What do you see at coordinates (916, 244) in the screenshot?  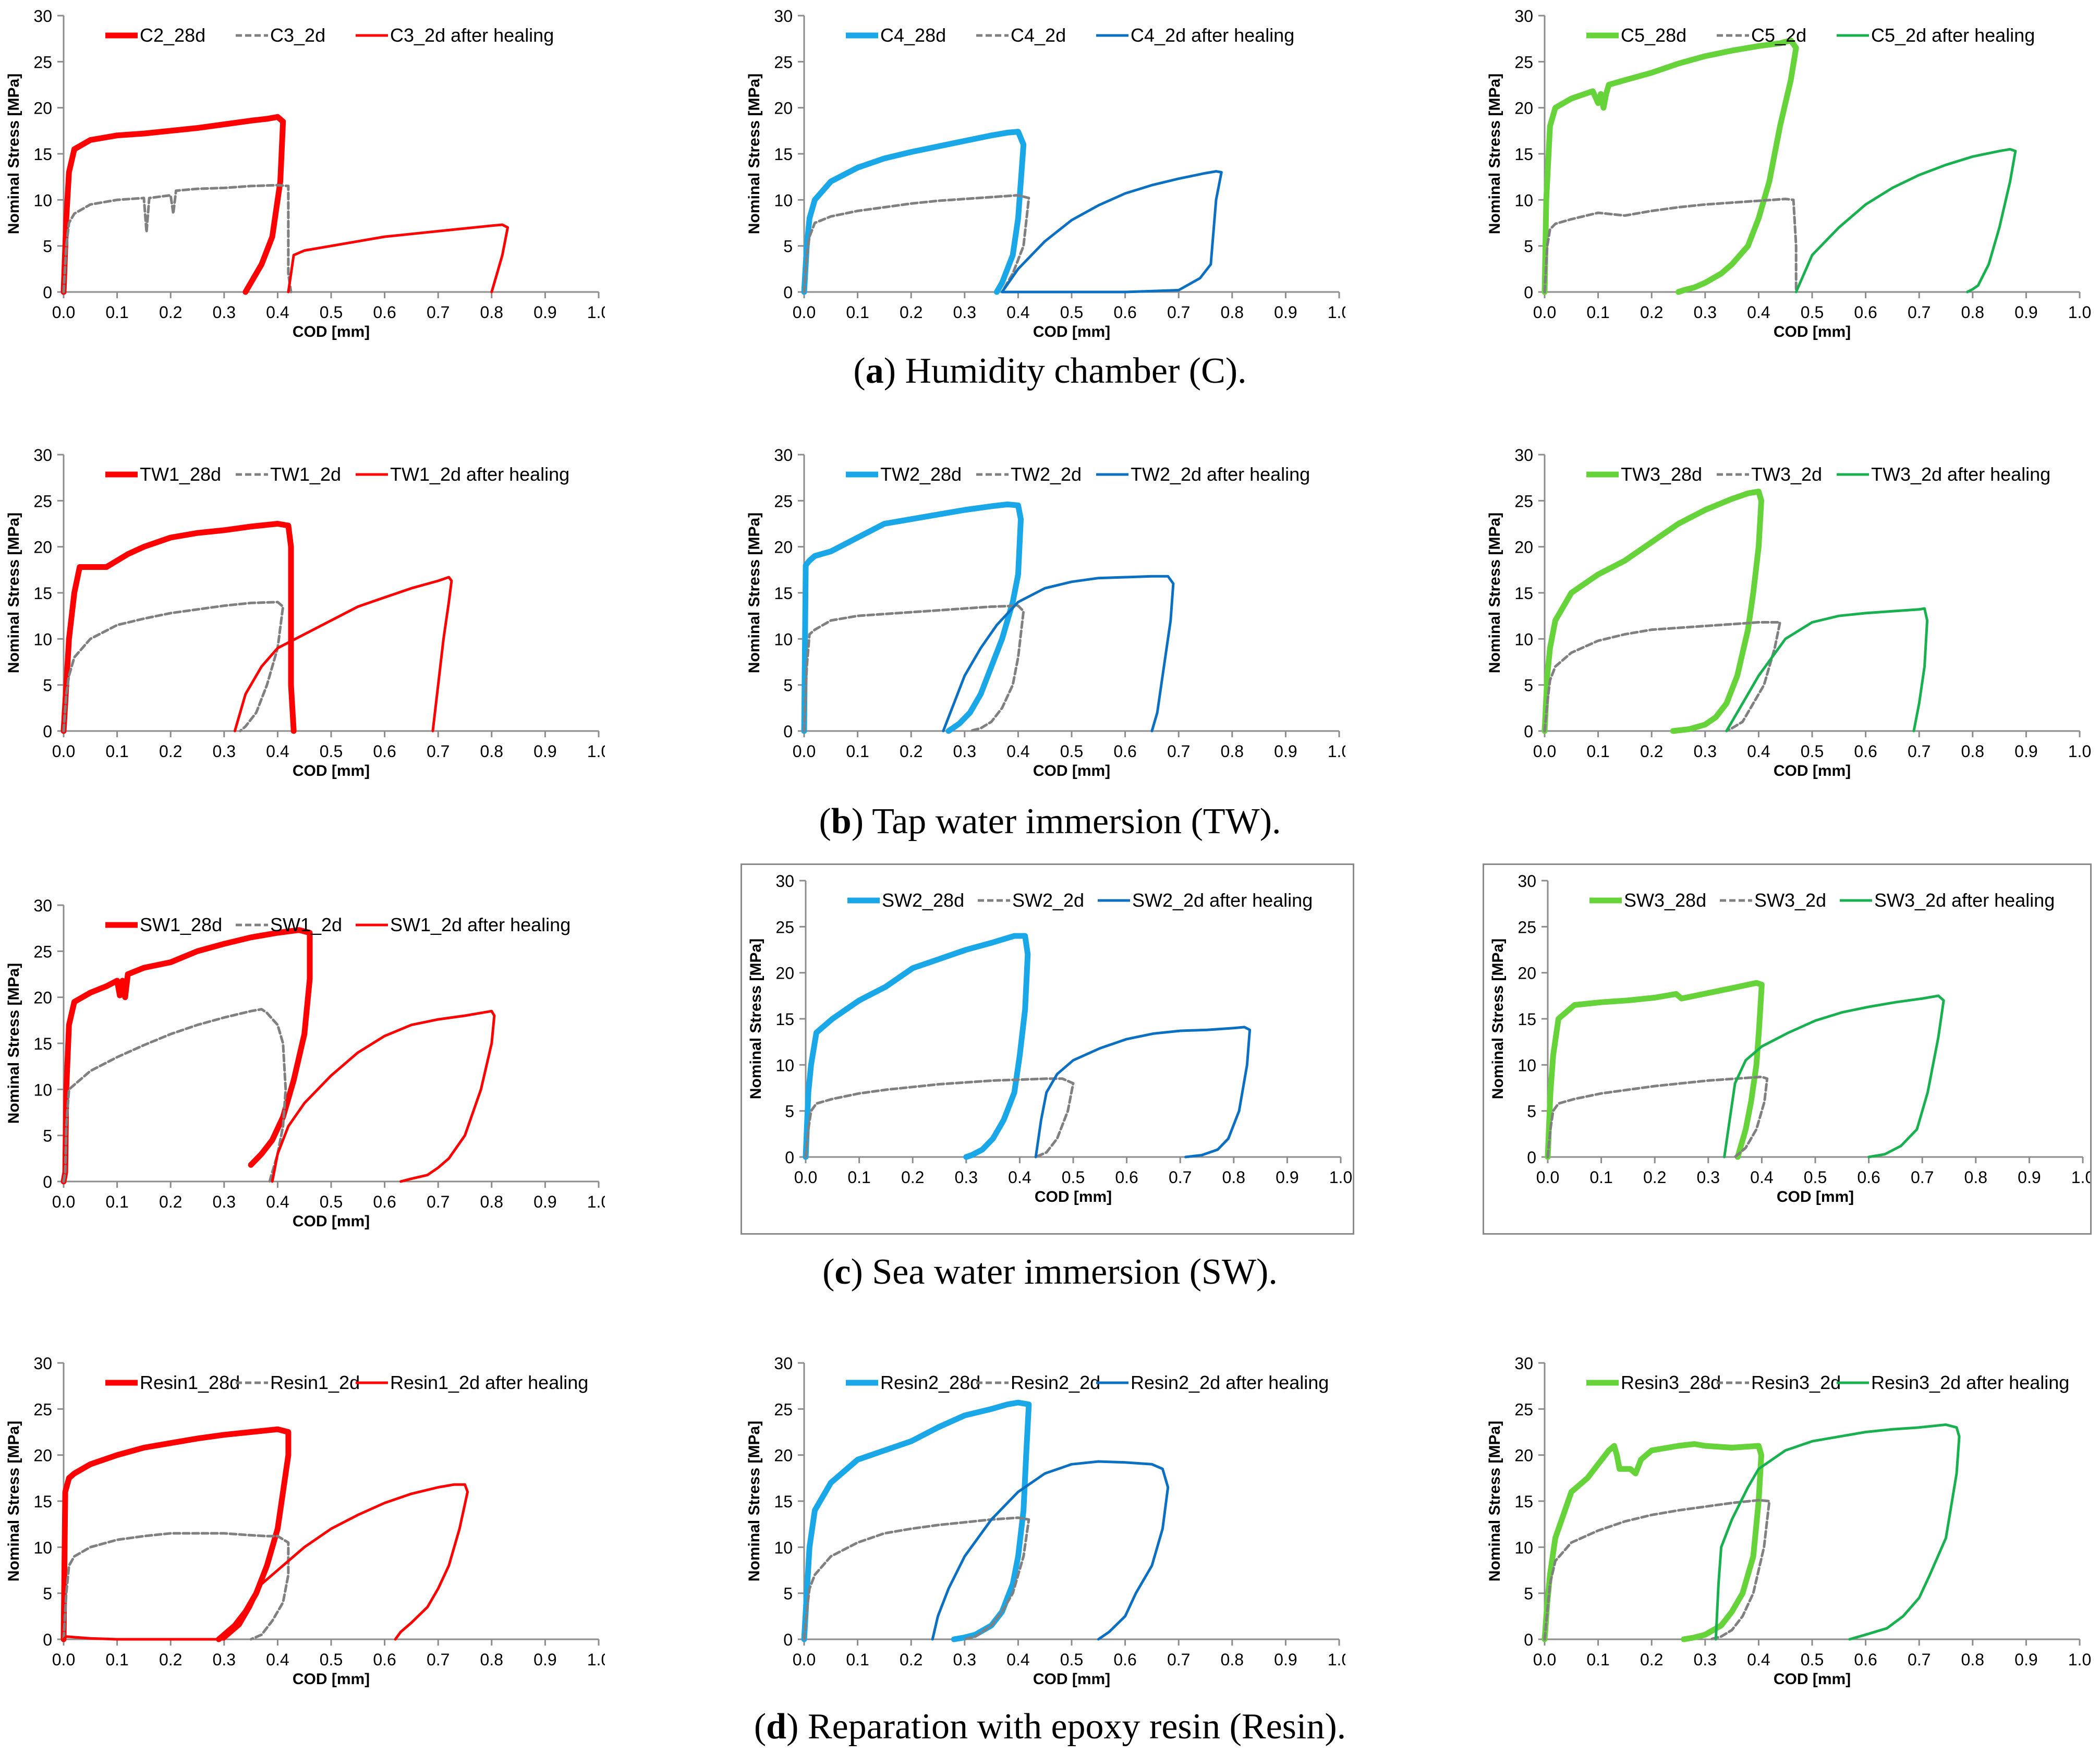 I see `series-line-c4-2d` at bounding box center [916, 244].